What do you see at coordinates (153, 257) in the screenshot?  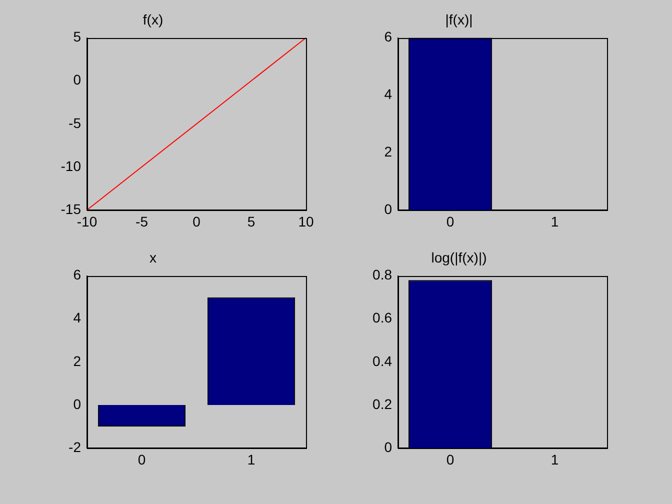 I see `chart-title: x` at bounding box center [153, 257].